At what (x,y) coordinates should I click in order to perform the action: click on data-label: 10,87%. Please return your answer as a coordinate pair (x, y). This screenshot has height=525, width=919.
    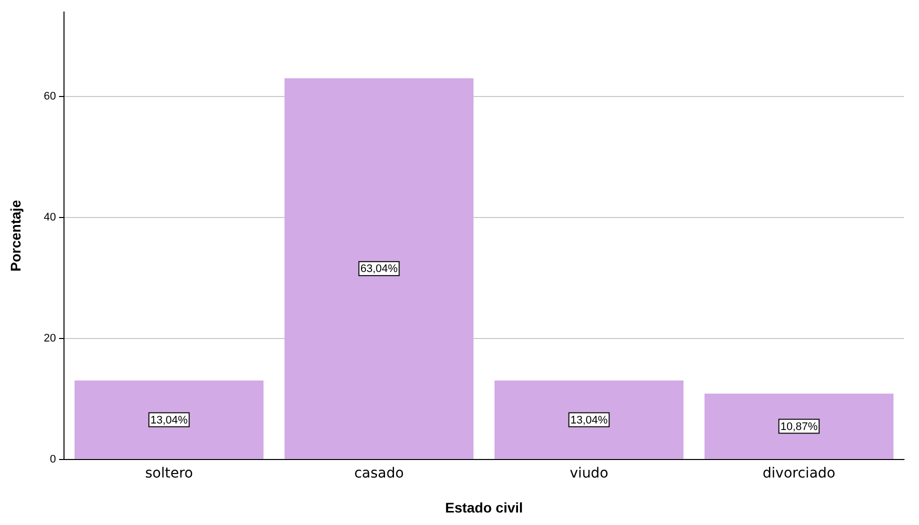
    Looking at the image, I should click on (799, 426).